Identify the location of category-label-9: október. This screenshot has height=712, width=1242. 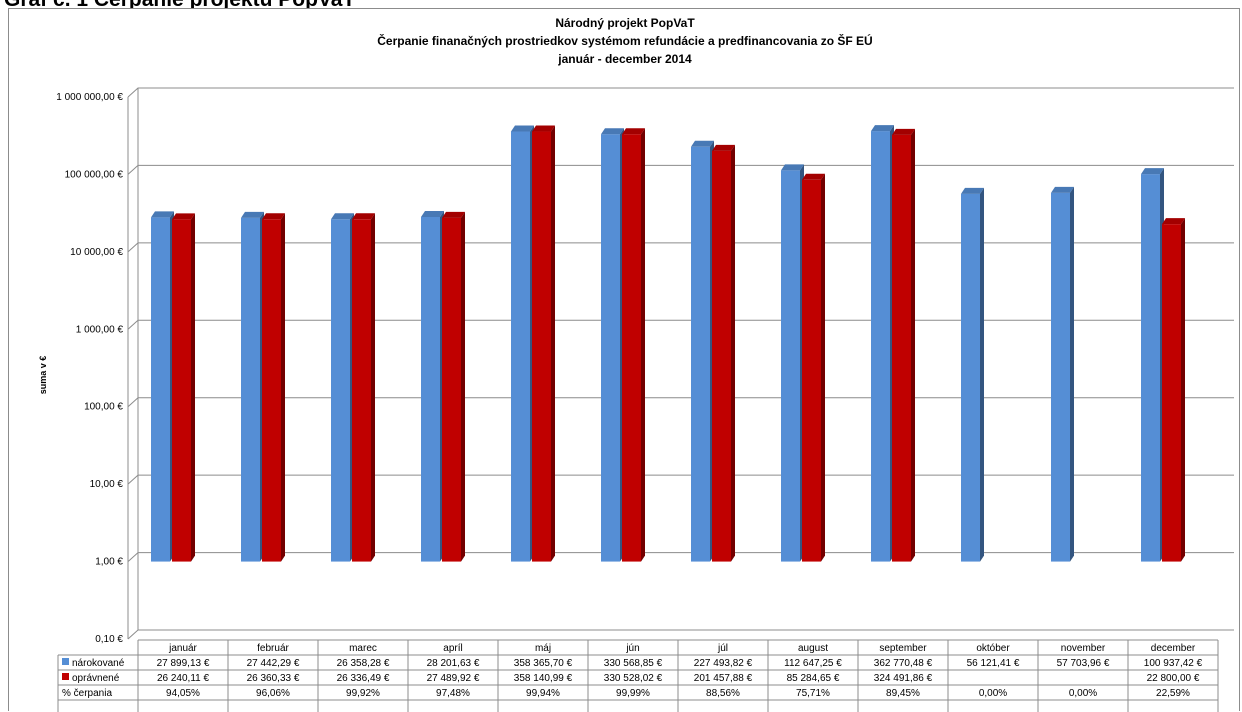
(993, 648).